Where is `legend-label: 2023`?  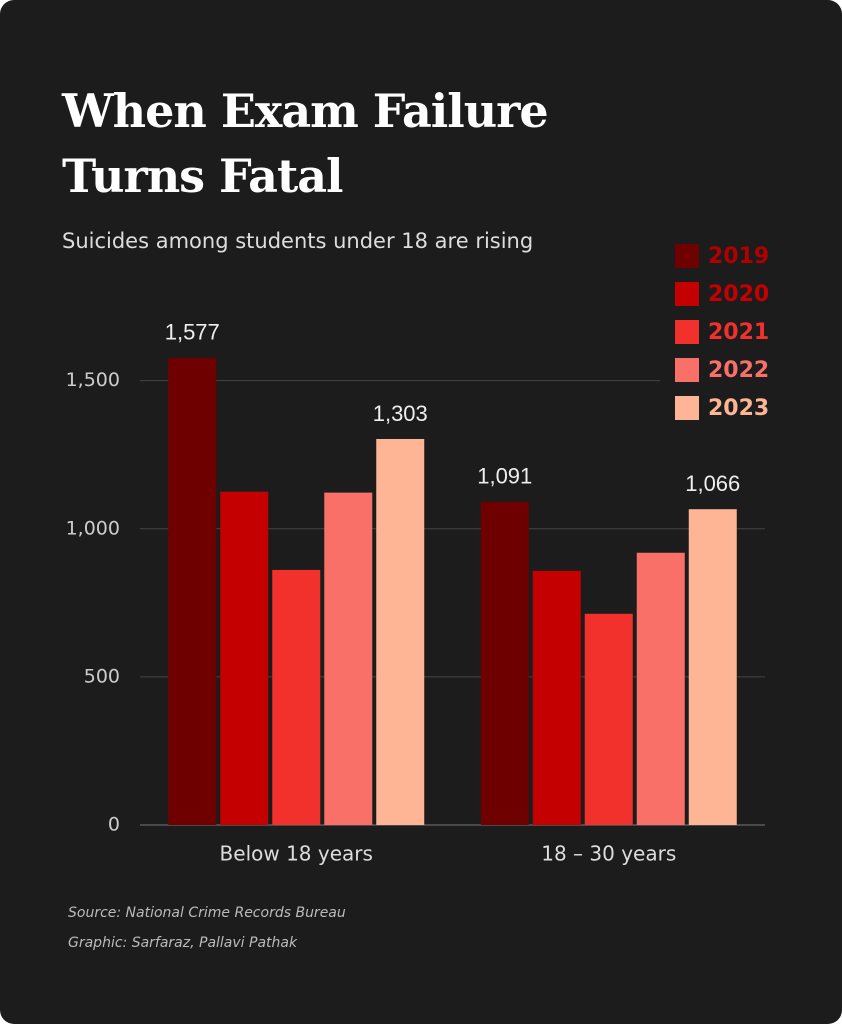 legend-label: 2023 is located at coordinates (738, 408).